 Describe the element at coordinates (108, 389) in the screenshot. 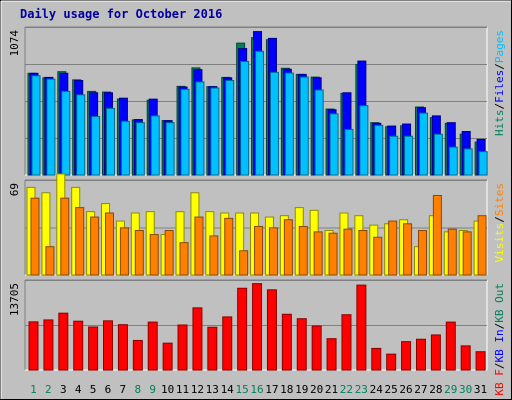

I see `x-tick-label-day-6: 6` at that location.